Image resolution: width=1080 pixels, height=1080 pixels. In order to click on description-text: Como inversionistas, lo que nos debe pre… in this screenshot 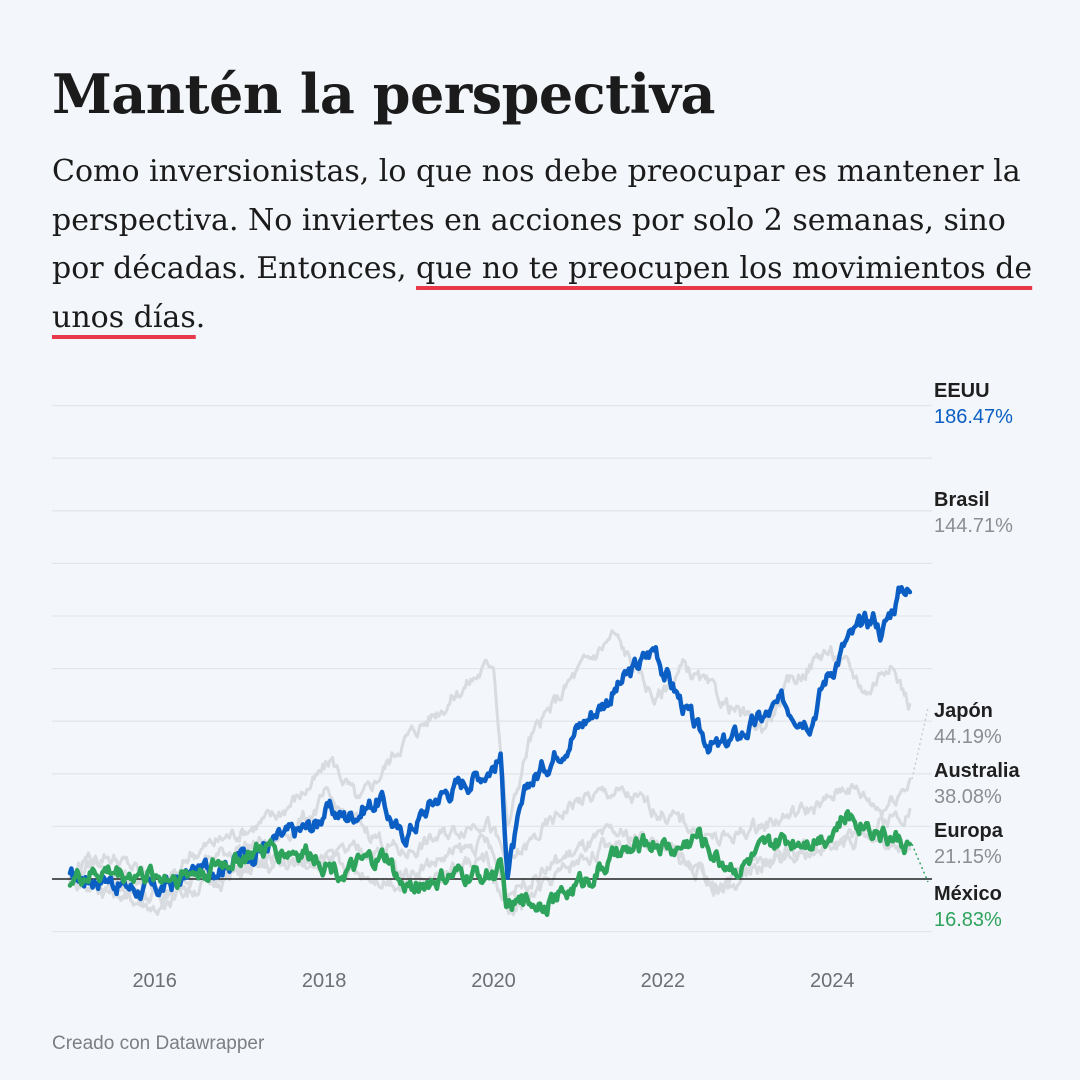, I will do `click(536, 220)`.